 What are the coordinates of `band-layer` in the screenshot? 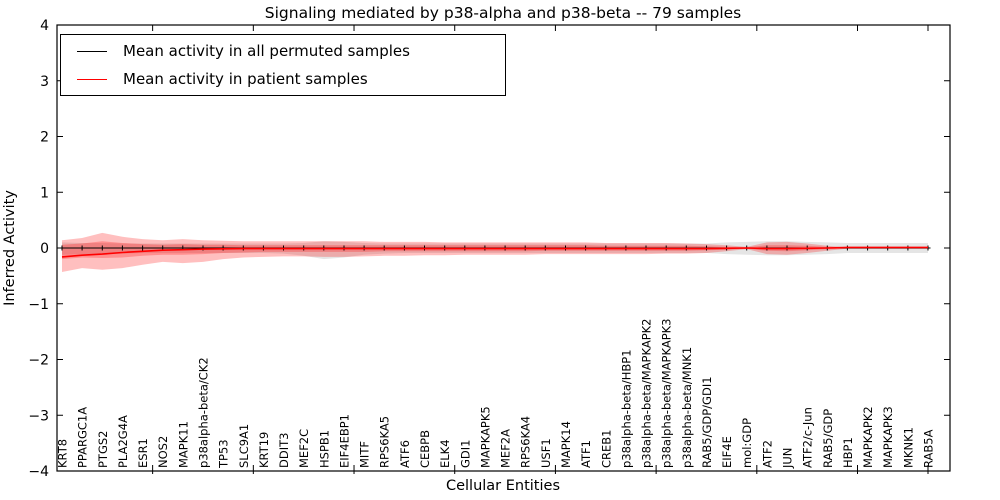 It's located at (495, 252).